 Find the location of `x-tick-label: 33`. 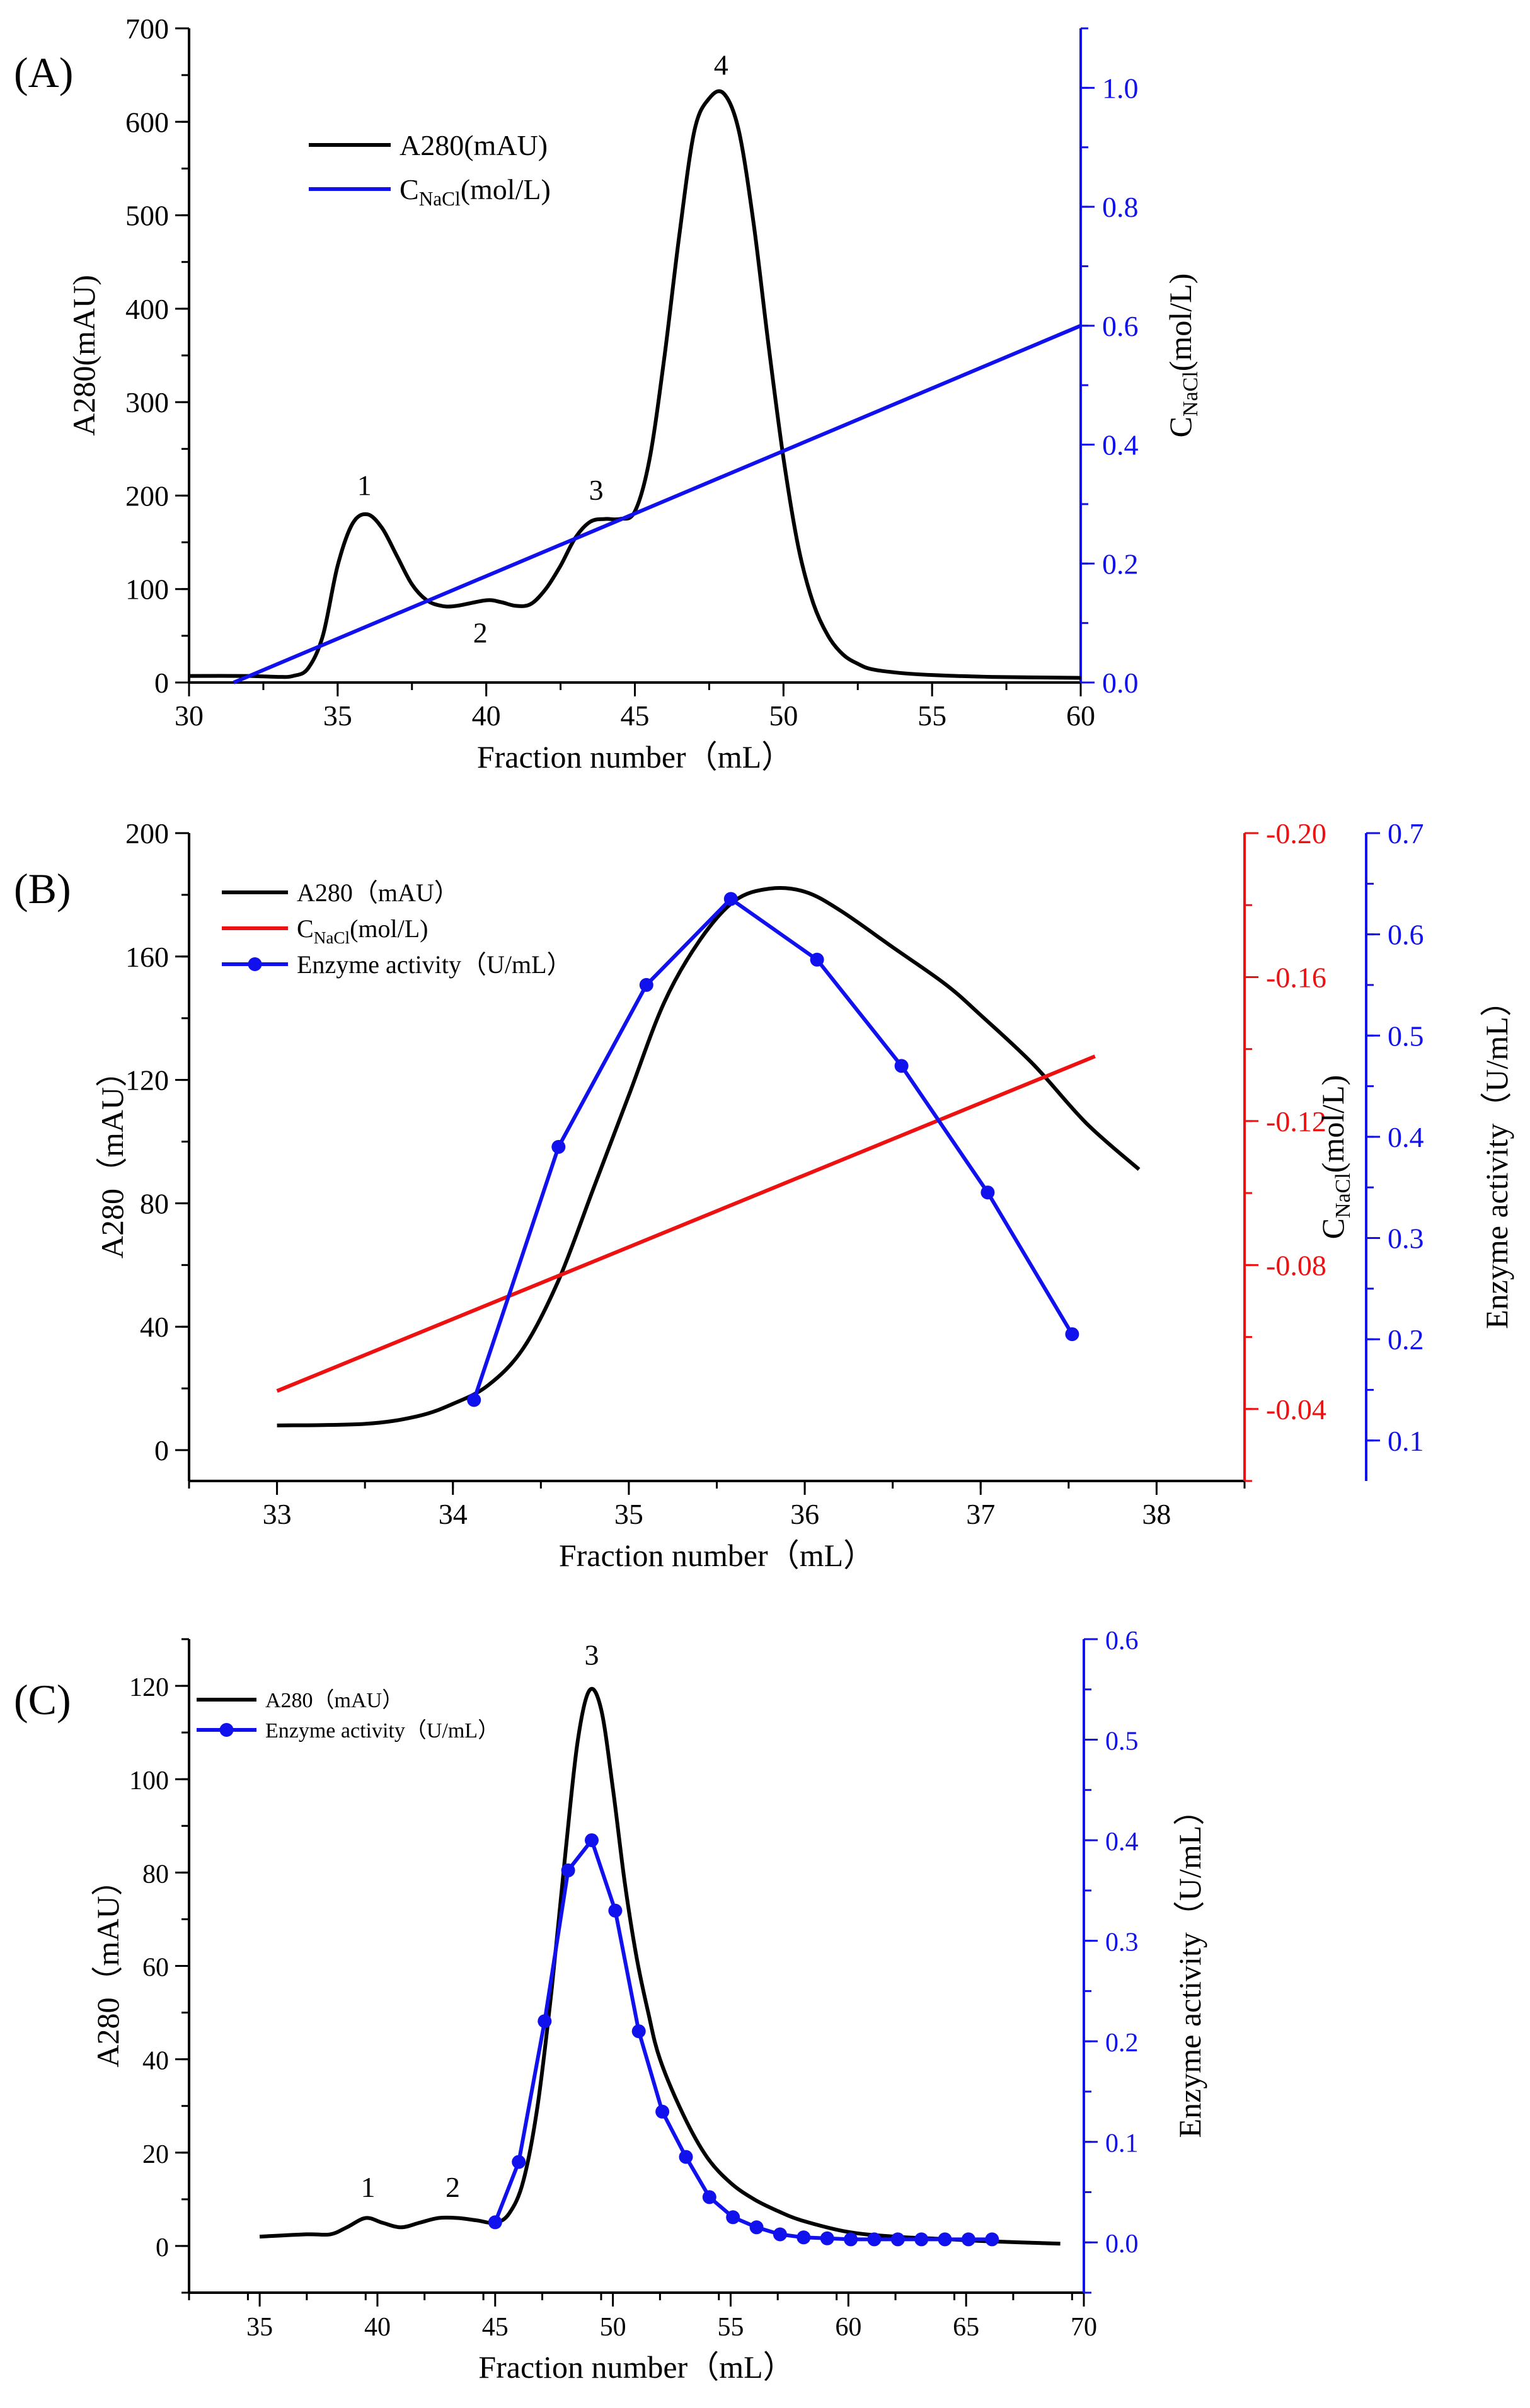

x-tick-label: 33 is located at coordinates (277, 1514).